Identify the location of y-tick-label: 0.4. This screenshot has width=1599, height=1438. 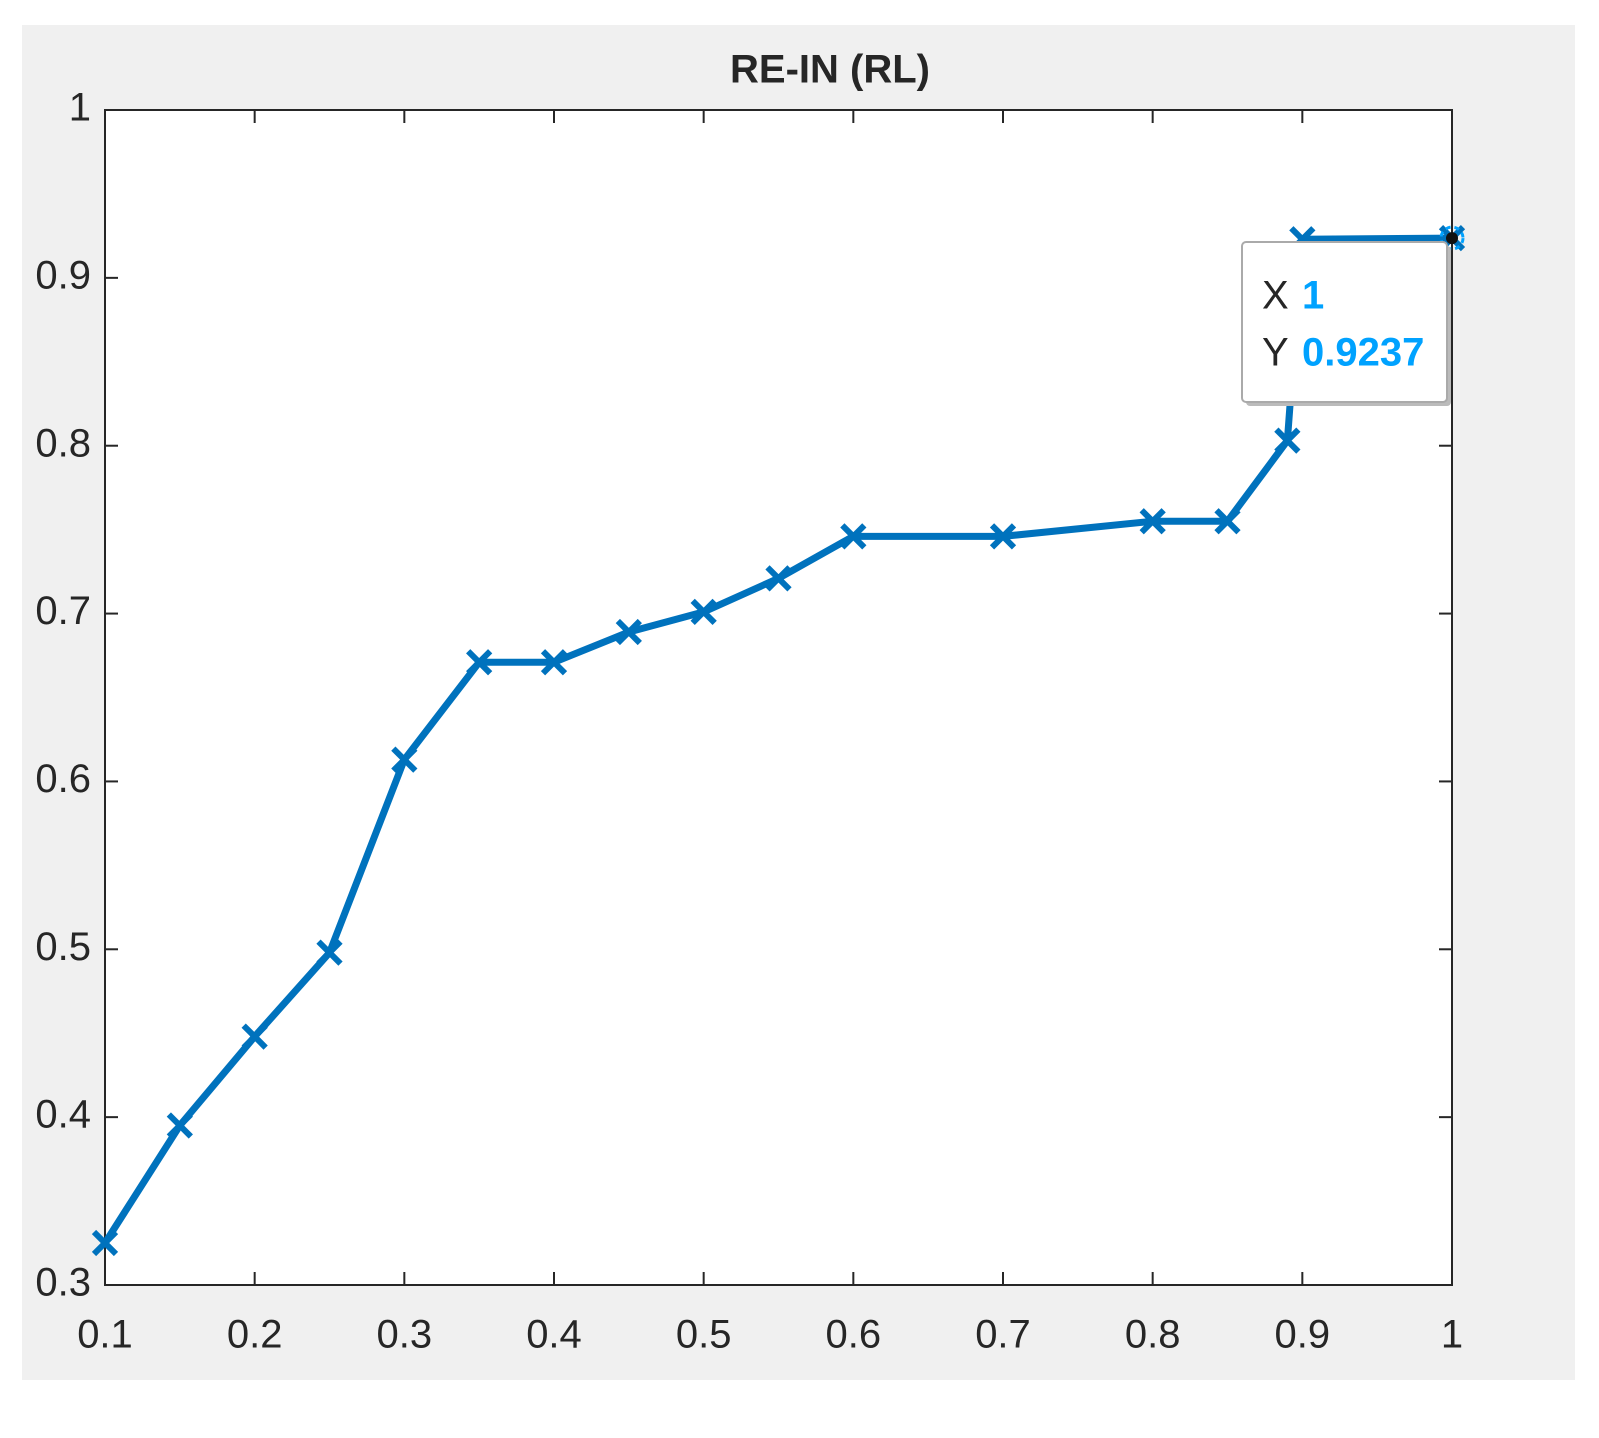
(63, 1115).